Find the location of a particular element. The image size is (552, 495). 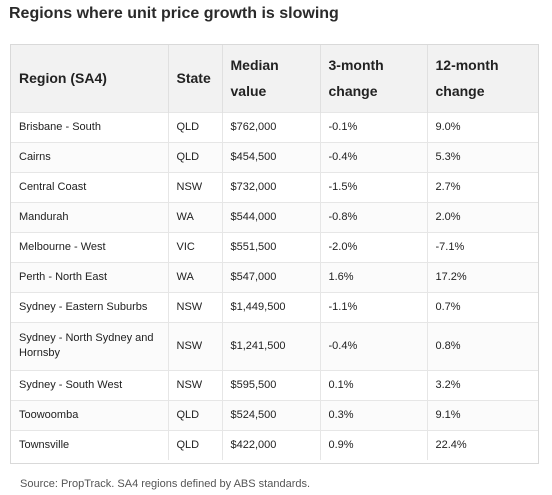

cell-12-month-change: 9.0% is located at coordinates (482, 126).